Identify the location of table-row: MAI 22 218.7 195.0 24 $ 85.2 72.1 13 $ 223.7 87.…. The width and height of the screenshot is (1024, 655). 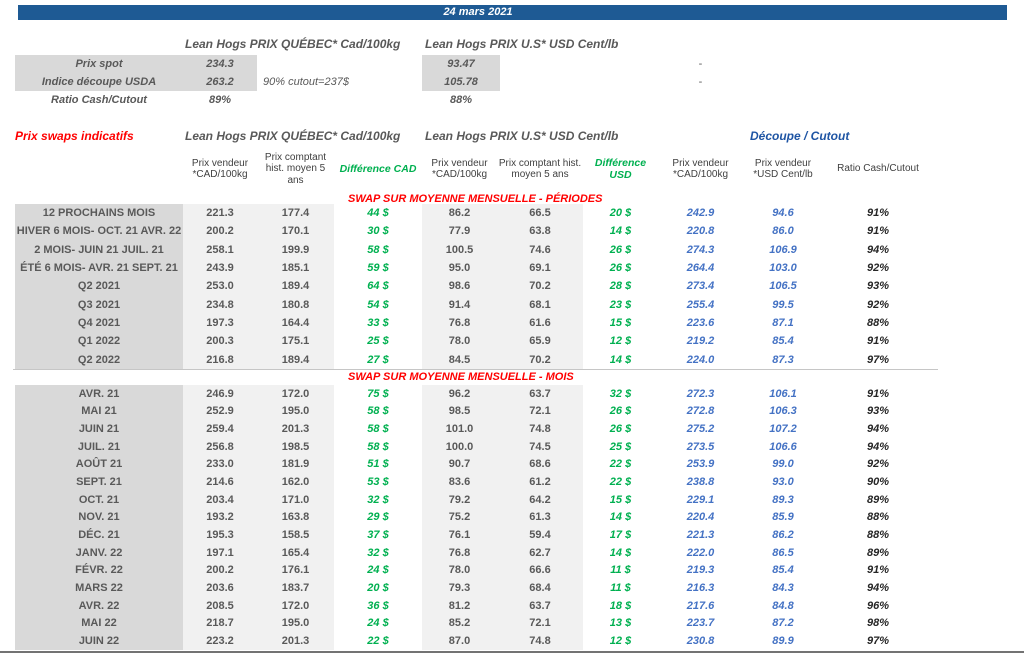
(474, 623).